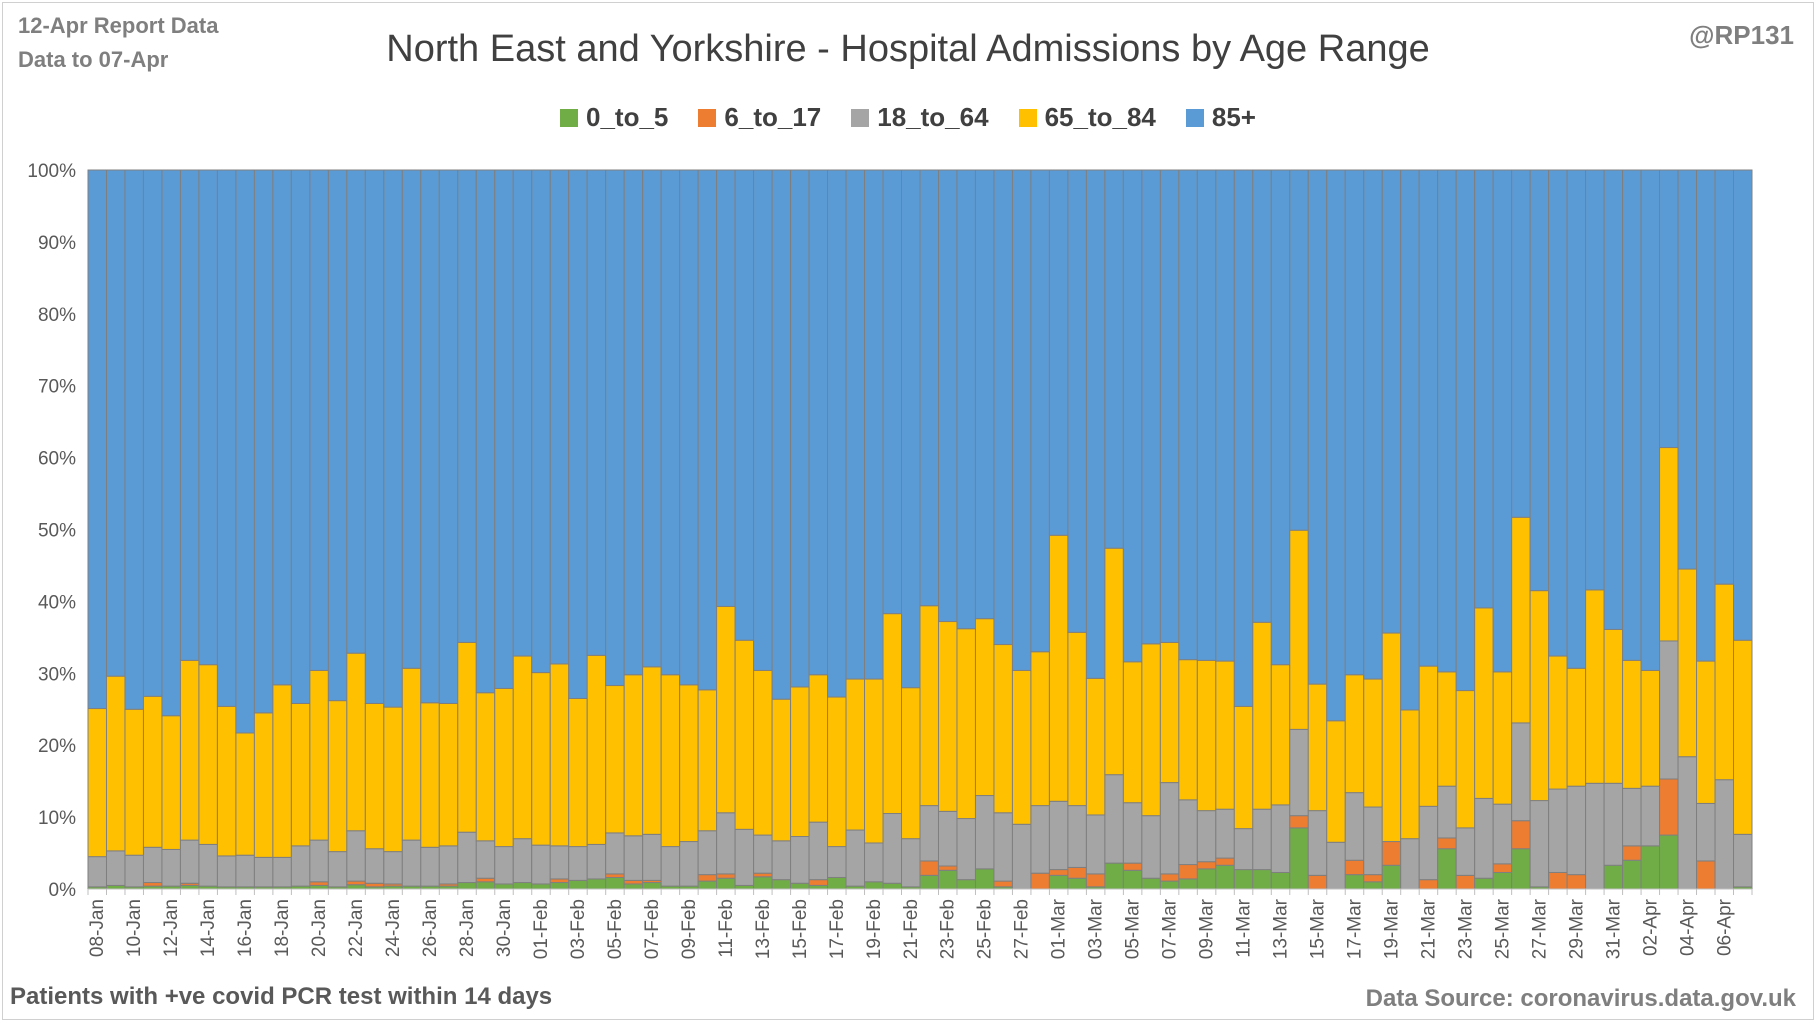  I want to click on x-tick-label: 02-Apr, so click(1650, 927).